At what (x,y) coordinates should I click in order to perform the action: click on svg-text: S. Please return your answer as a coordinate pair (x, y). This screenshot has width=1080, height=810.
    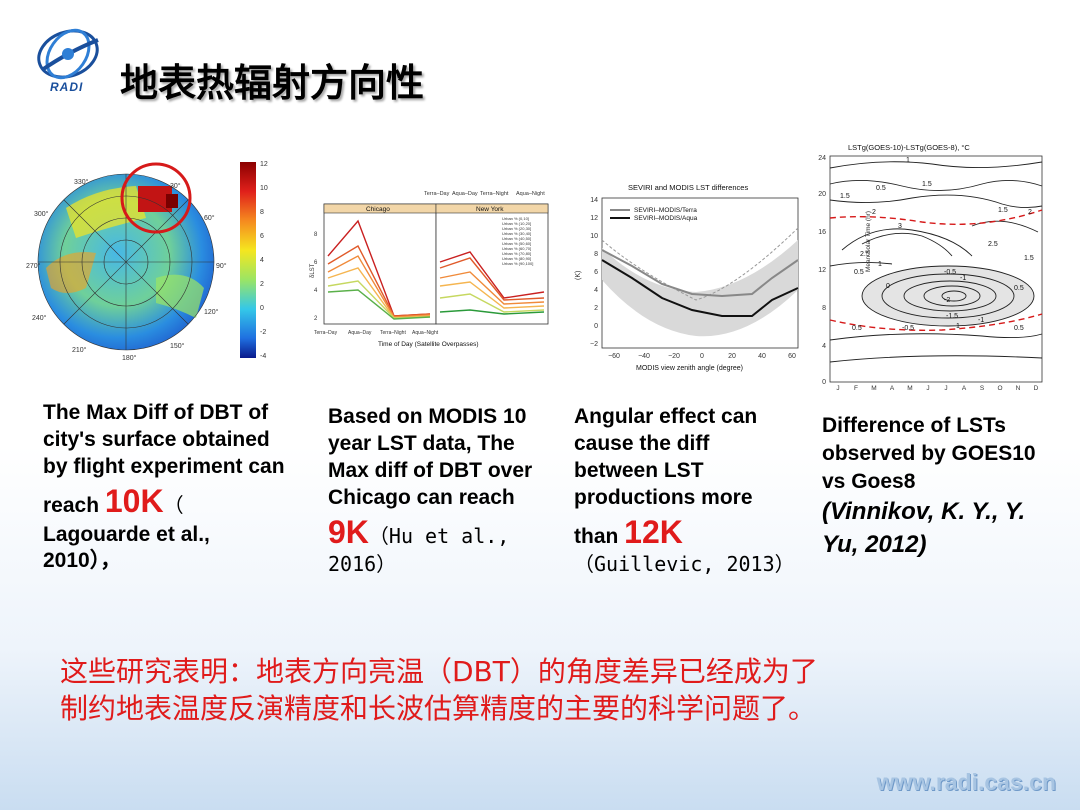
    Looking at the image, I should click on (982, 388).